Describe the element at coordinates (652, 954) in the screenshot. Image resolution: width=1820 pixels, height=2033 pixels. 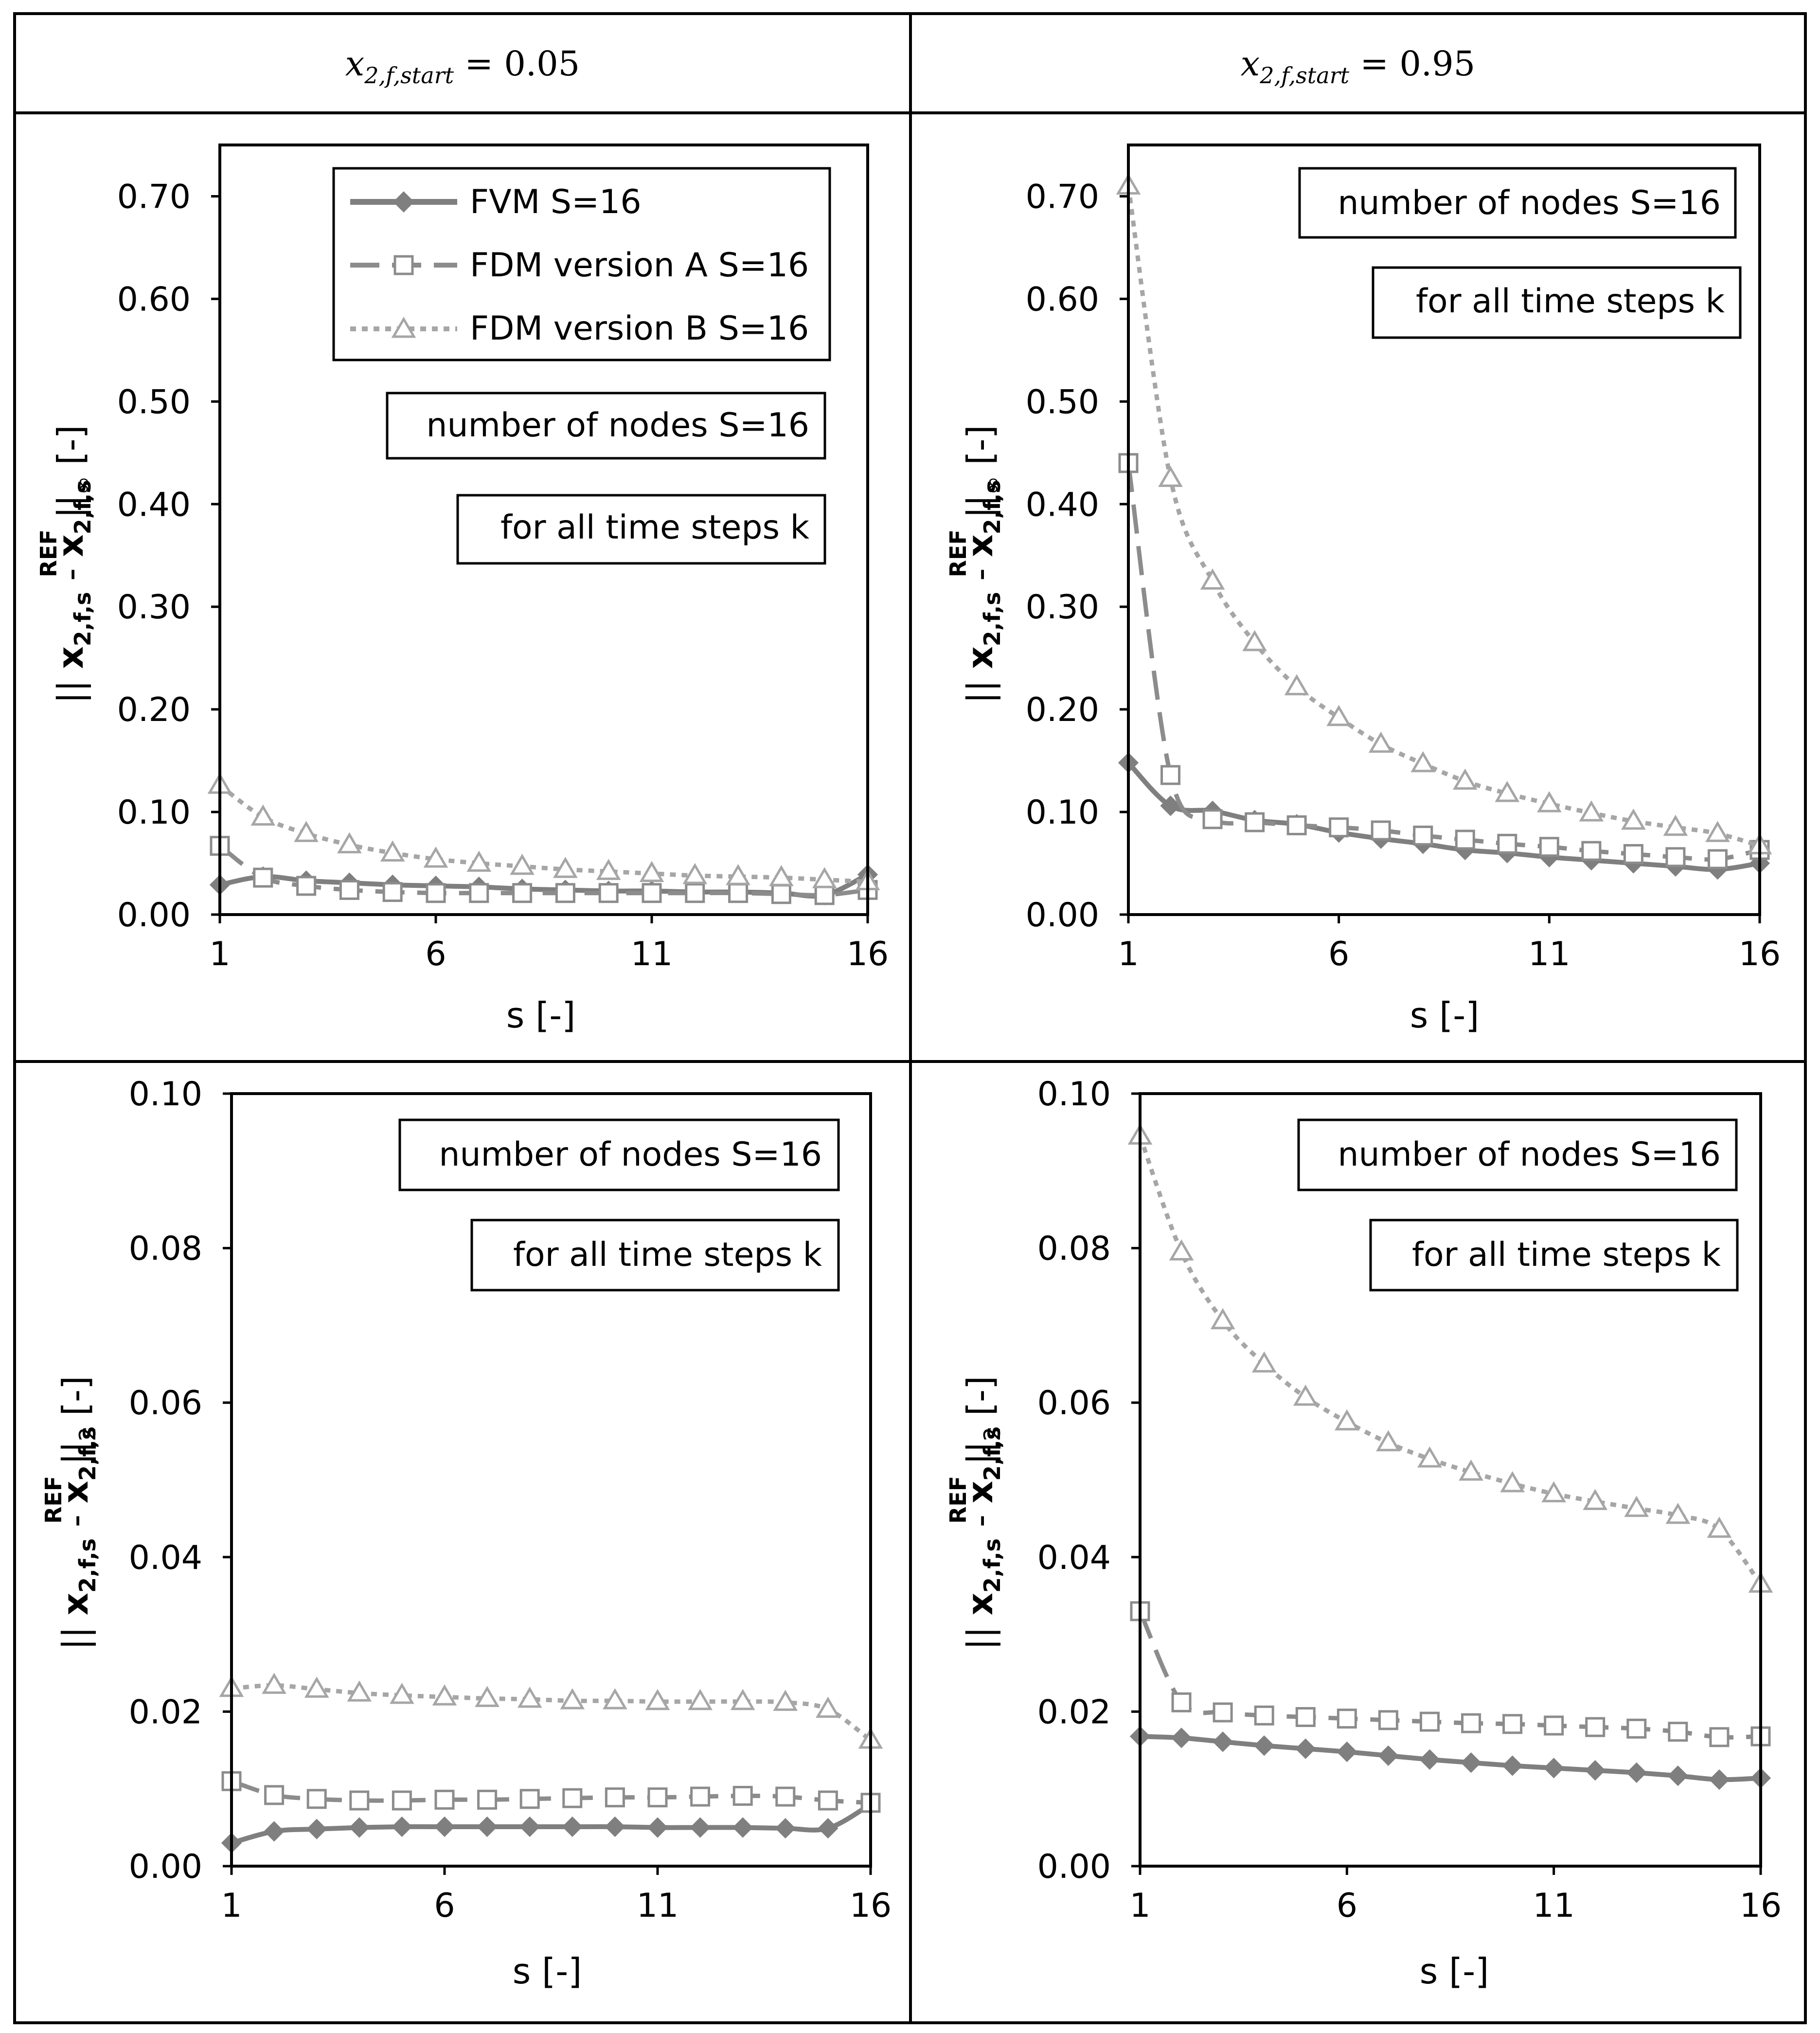
I see `x-tick-label: 11` at that location.